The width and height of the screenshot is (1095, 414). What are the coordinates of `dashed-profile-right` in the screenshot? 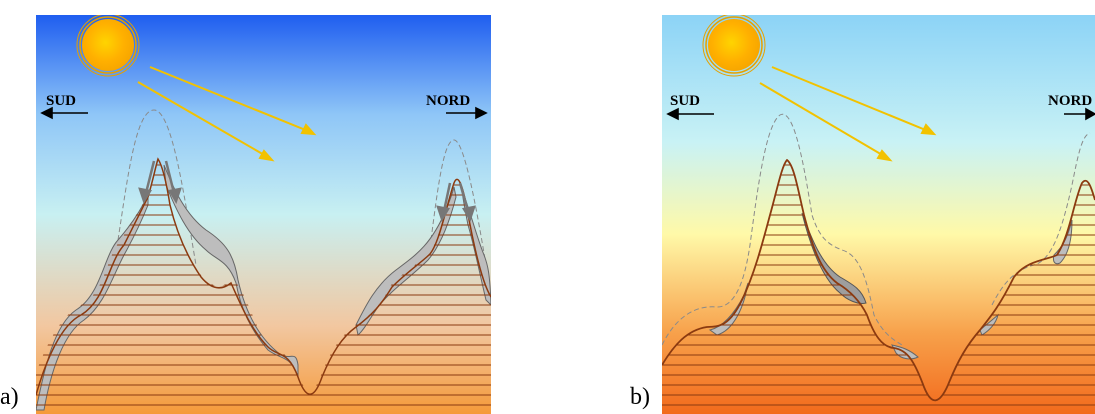 It's located at (458, 202).